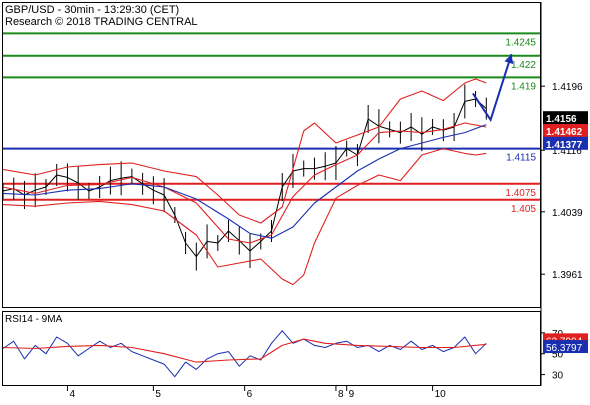 This screenshot has width=590, height=405. I want to click on rsi-line, so click(244, 354).